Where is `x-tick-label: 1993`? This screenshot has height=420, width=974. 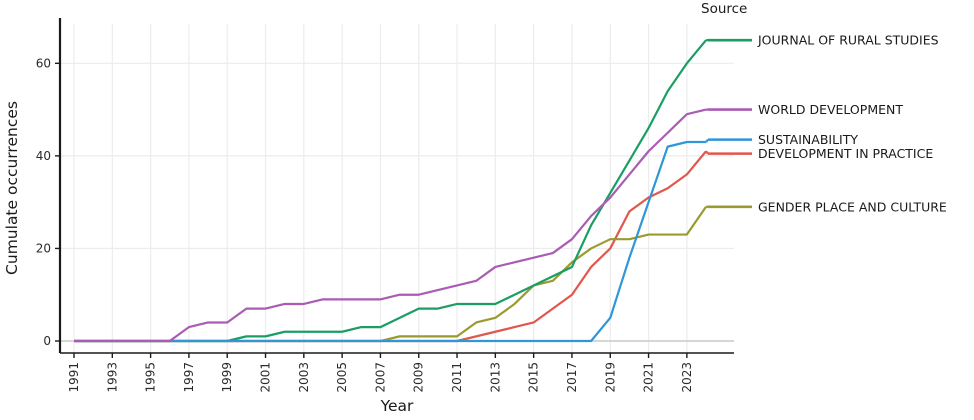
x-tick-label: 1993 is located at coordinates (112, 377).